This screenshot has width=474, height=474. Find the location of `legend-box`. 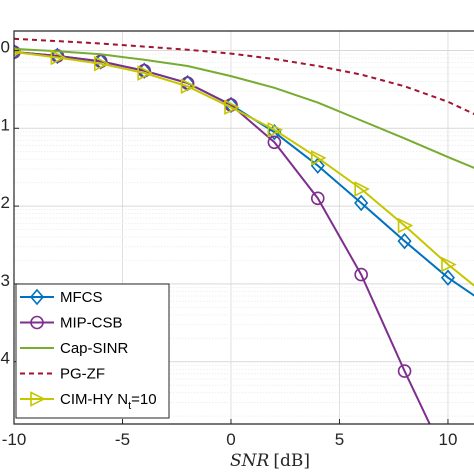

legend-box is located at coordinates (92, 351).